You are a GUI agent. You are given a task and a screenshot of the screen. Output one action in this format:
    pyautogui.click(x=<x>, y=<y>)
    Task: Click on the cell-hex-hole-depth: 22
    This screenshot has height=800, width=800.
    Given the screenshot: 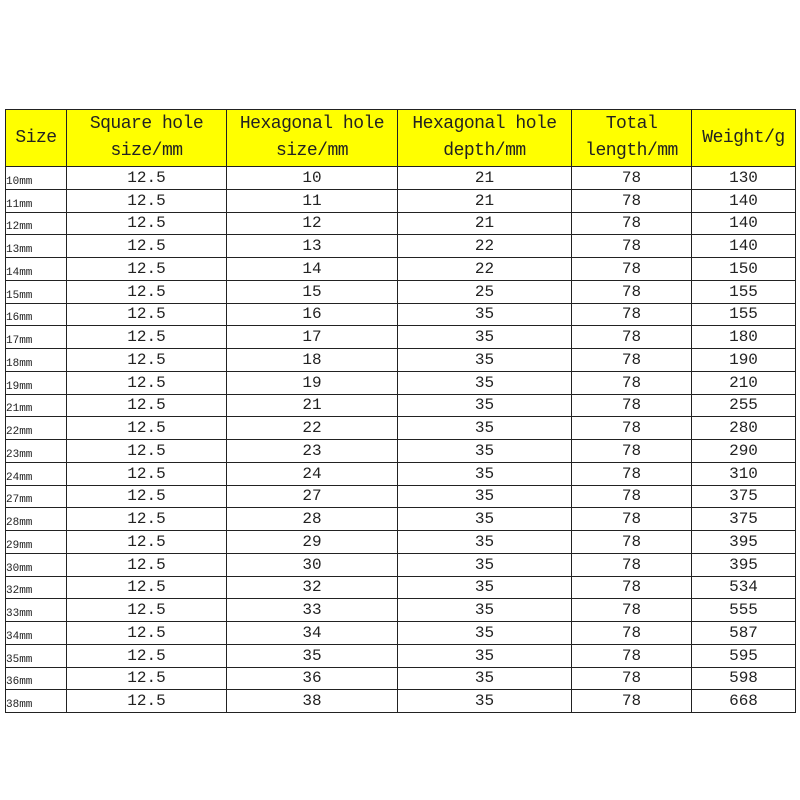 What is the action you would take?
    pyautogui.click(x=484, y=269)
    